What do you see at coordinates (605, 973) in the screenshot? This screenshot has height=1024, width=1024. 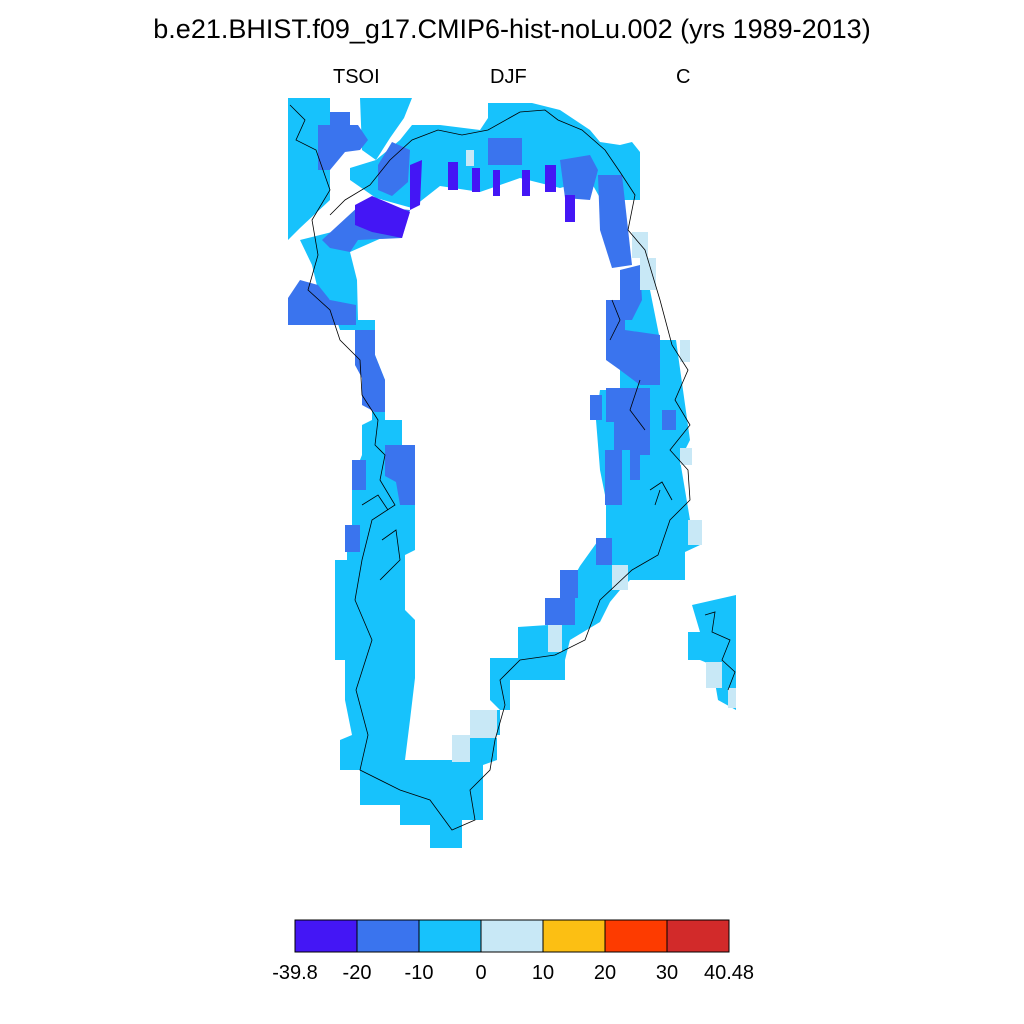 I see `colorbar-tick-label: 20` at bounding box center [605, 973].